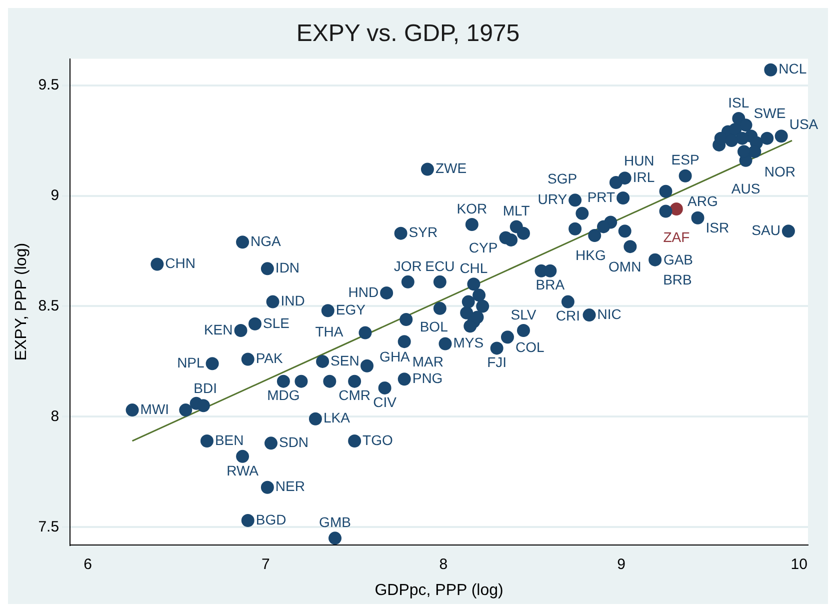 This screenshot has width=840, height=615. I want to click on x-tick-label: 10, so click(799, 564).